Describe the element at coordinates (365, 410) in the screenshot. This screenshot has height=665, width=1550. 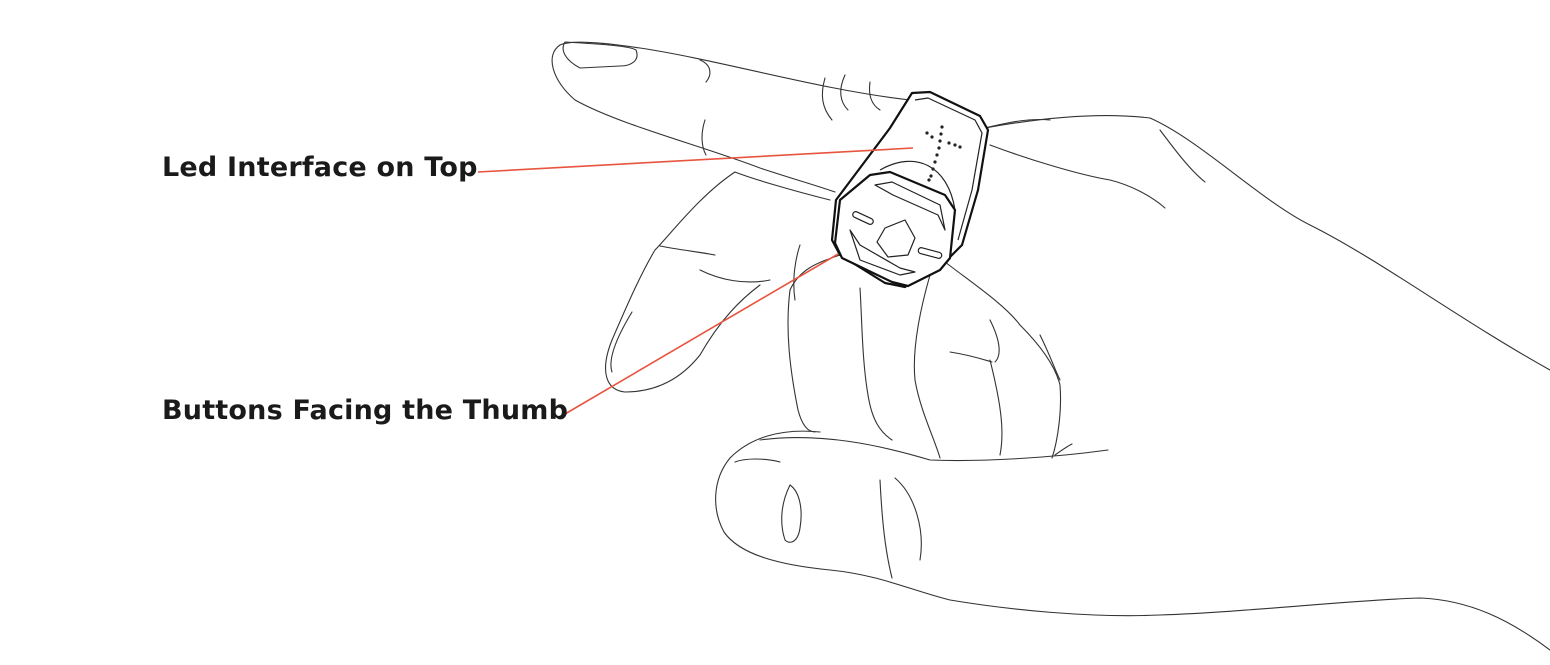
I see `label-buttons-facing-thumb: Buttons Facing the Thumb` at that location.